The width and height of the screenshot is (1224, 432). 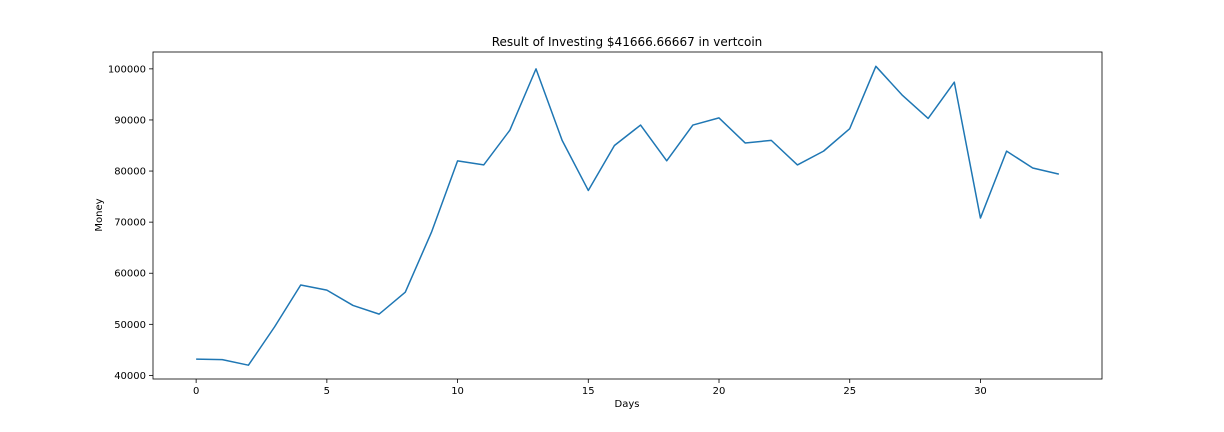 What do you see at coordinates (196, 391) in the screenshot?
I see `x-tick-label: 0` at bounding box center [196, 391].